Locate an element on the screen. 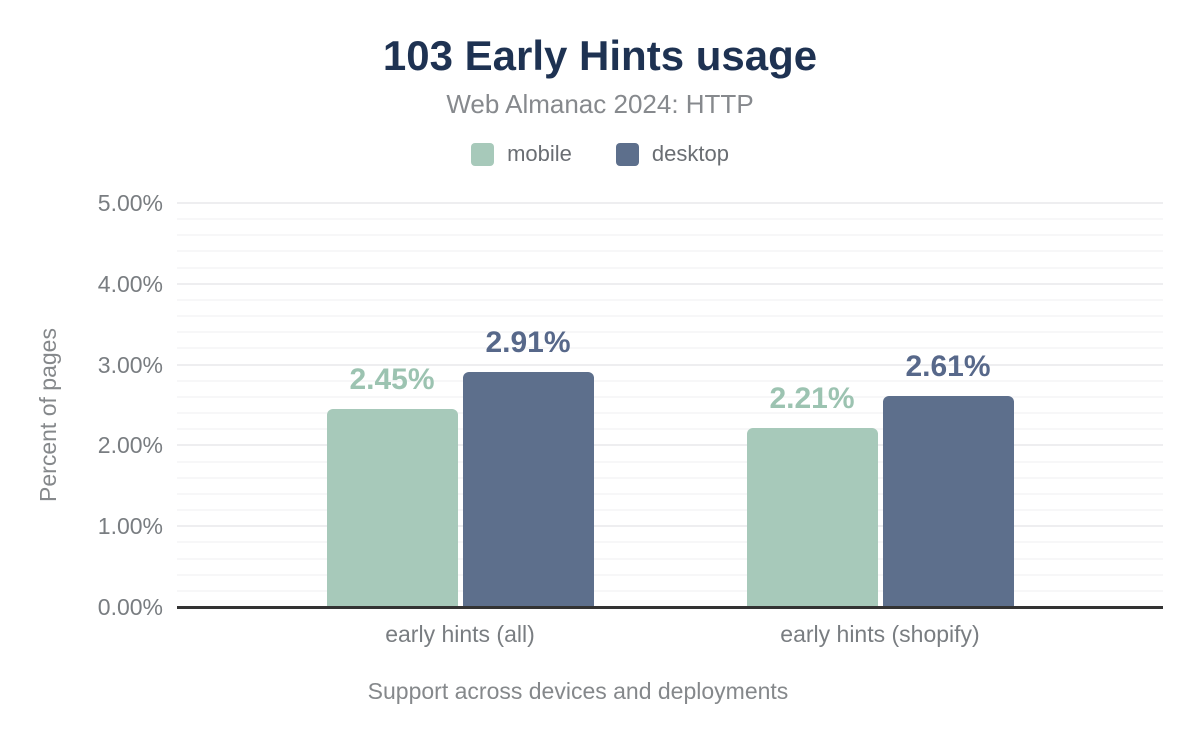 The width and height of the screenshot is (1200, 742). bar-value-label: 2.45% is located at coordinates (392, 379).